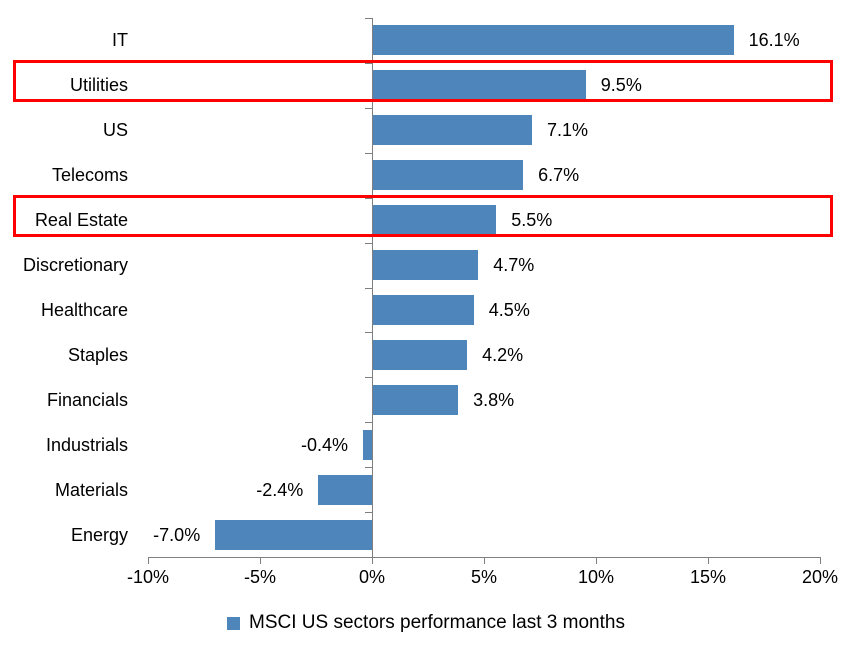 This screenshot has height=651, width=852. I want to click on legend-square-icon, so click(234, 623).